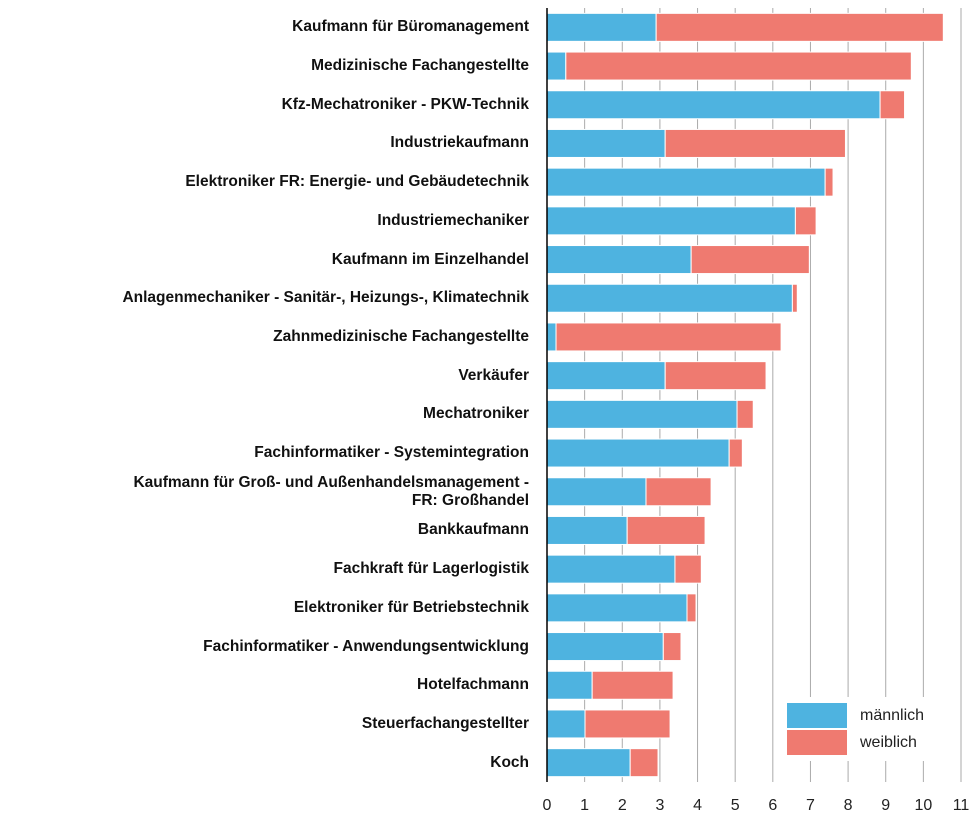 This screenshot has width=969, height=820. What do you see at coordinates (885, 805) in the screenshot?
I see `x-tick-label: 9` at bounding box center [885, 805].